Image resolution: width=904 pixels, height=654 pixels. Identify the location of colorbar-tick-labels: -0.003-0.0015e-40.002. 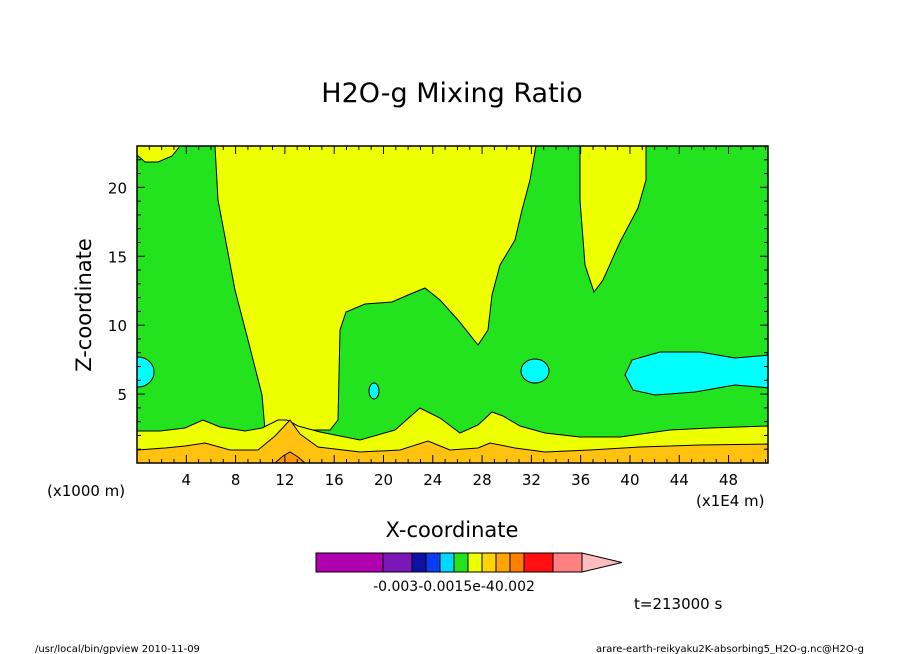
(454, 587).